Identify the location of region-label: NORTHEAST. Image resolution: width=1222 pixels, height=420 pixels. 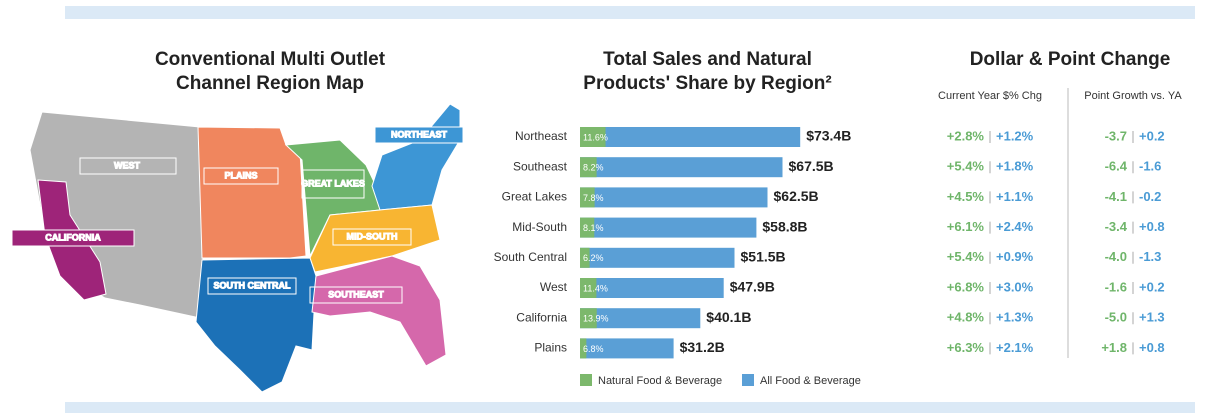
(419, 134).